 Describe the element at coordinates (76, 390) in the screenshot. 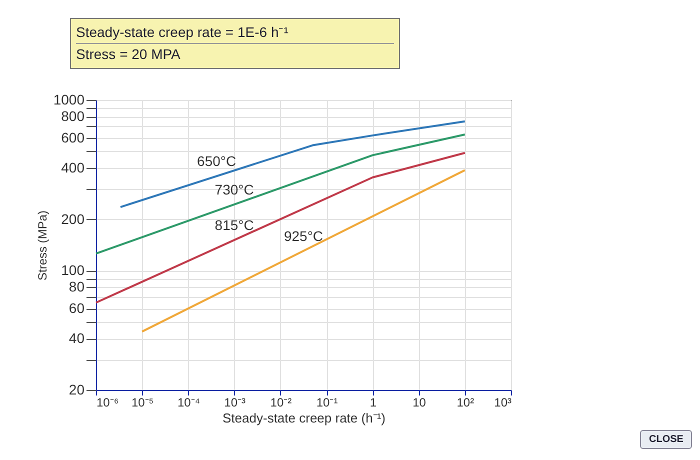

I see `y-tick-label: 20` at that location.